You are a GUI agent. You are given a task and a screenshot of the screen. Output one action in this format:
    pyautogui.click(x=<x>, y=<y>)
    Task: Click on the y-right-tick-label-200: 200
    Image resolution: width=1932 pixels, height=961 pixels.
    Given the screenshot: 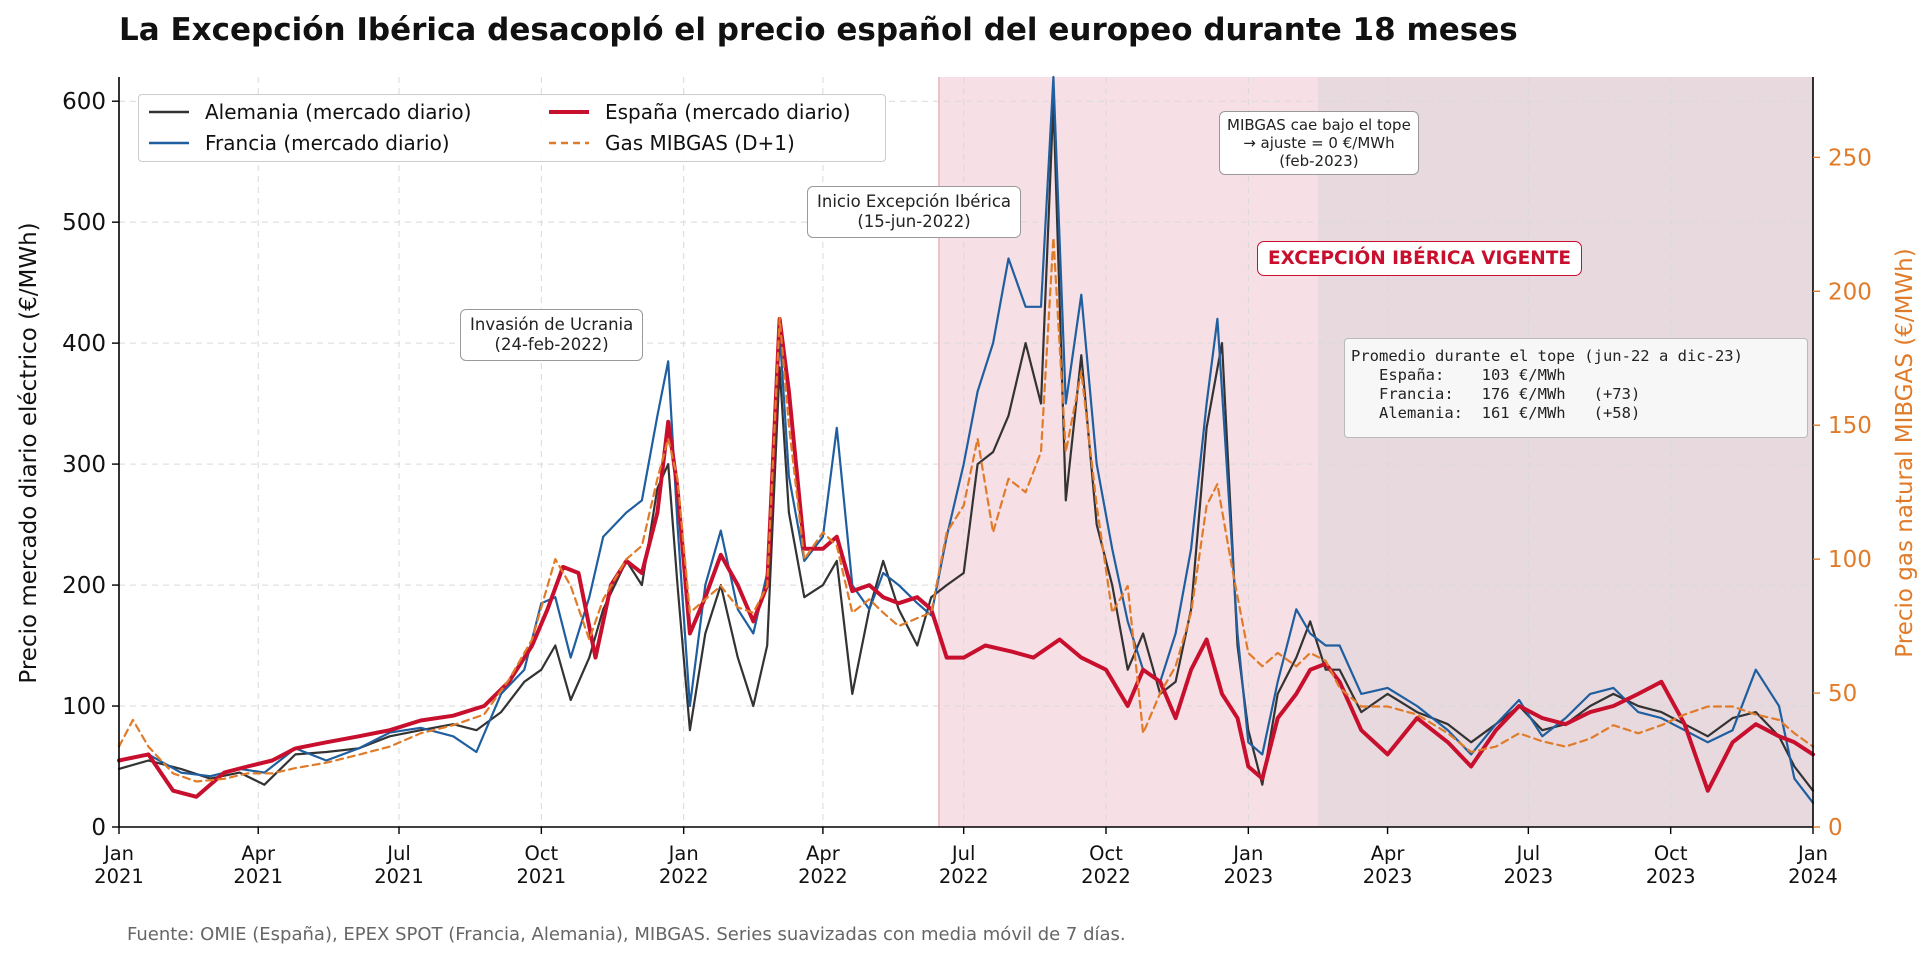 What is the action you would take?
    pyautogui.click(x=1850, y=292)
    